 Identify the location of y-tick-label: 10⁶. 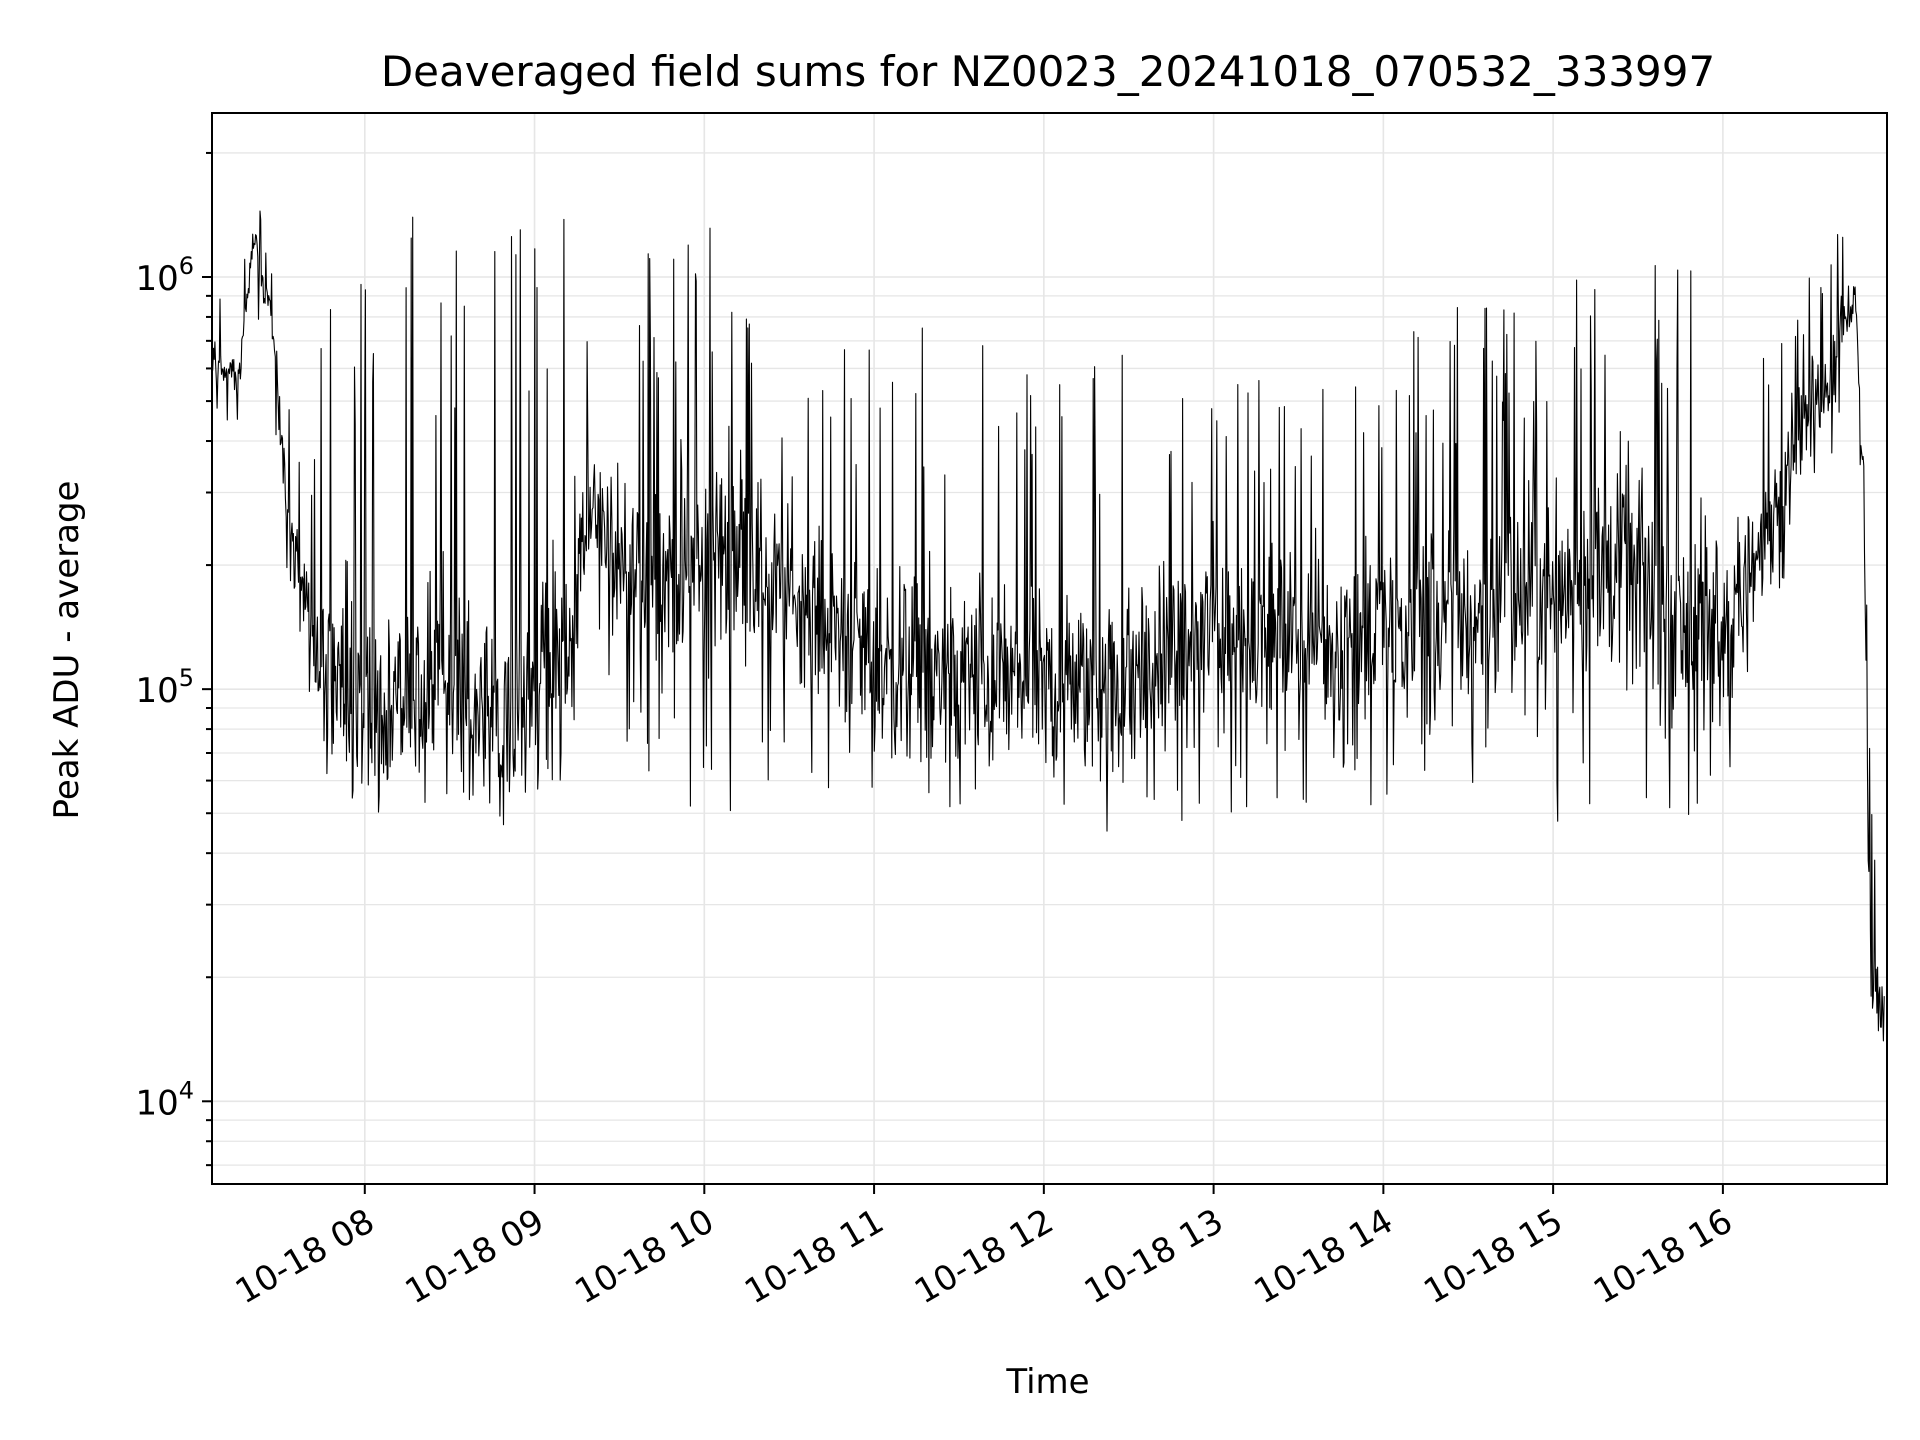
(164, 275).